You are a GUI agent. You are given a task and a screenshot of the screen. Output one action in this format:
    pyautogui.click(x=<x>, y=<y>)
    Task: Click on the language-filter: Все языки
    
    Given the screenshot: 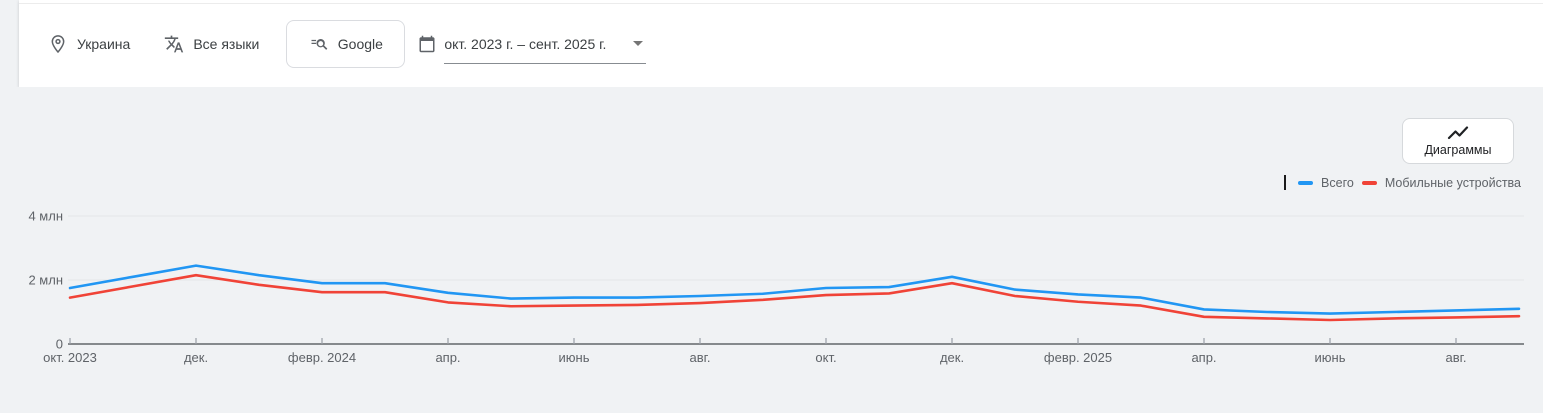 What is the action you would take?
    pyautogui.click(x=211, y=44)
    